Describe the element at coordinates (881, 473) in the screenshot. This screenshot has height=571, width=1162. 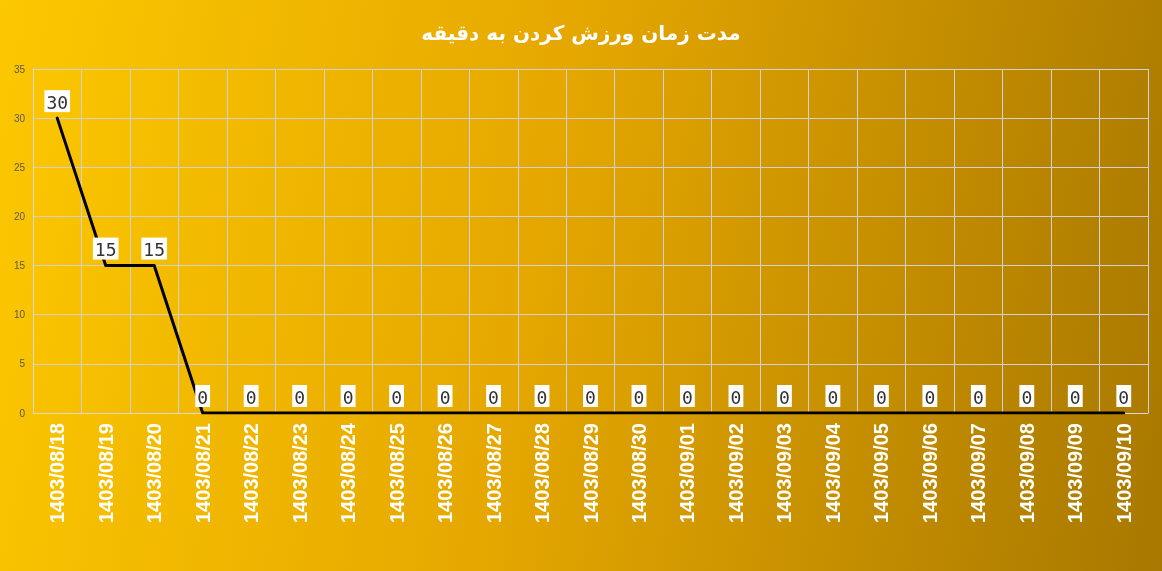
I see `x-tick-label: 1403/09/05` at that location.